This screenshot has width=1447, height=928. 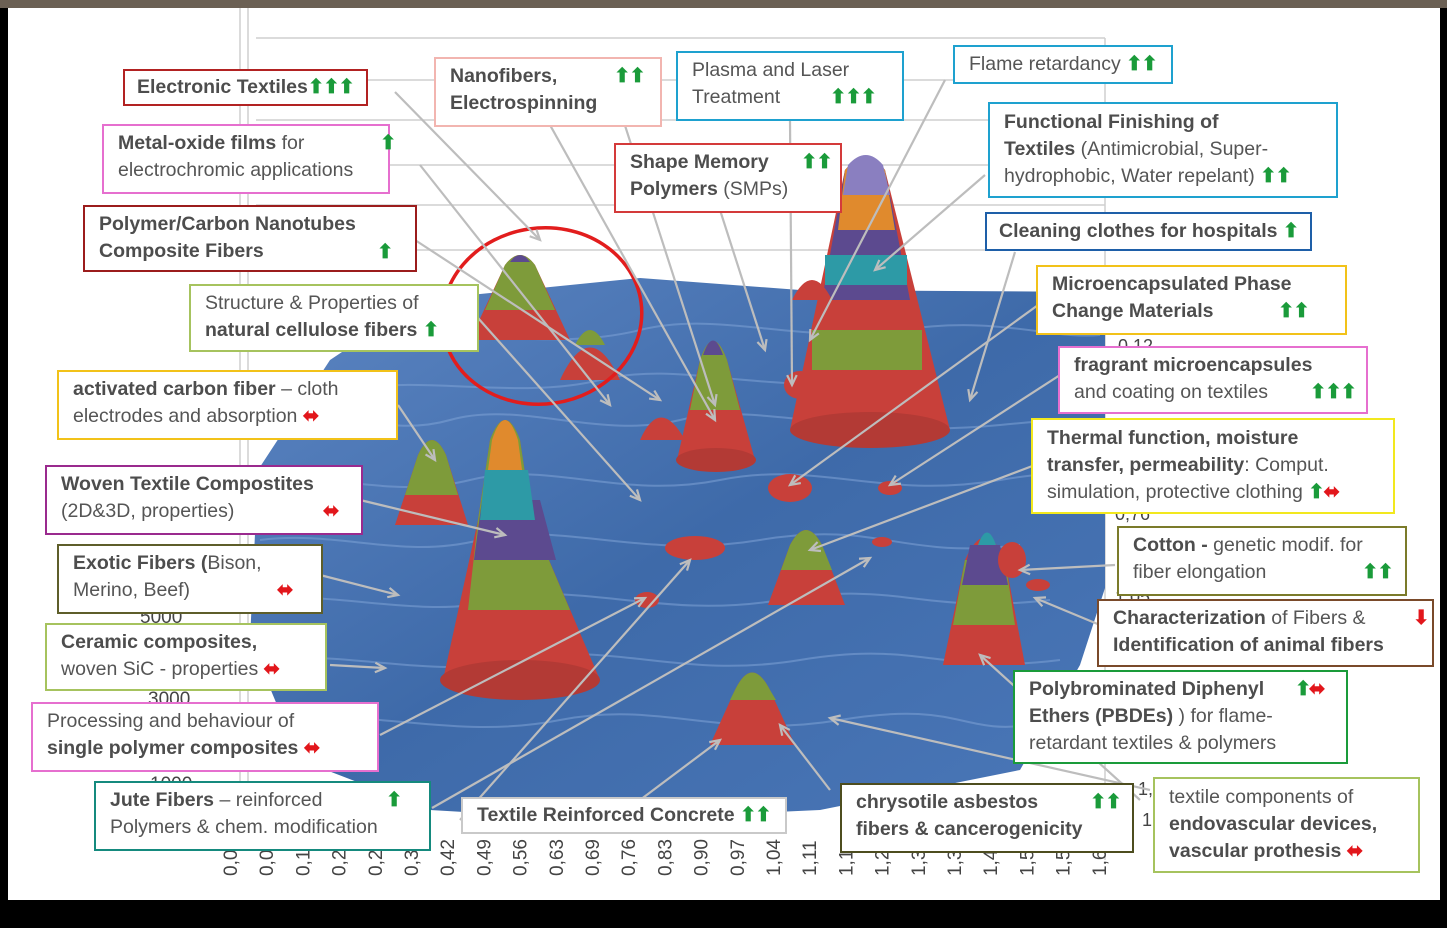 I want to click on peak-bottom-center, so click(x=752, y=708).